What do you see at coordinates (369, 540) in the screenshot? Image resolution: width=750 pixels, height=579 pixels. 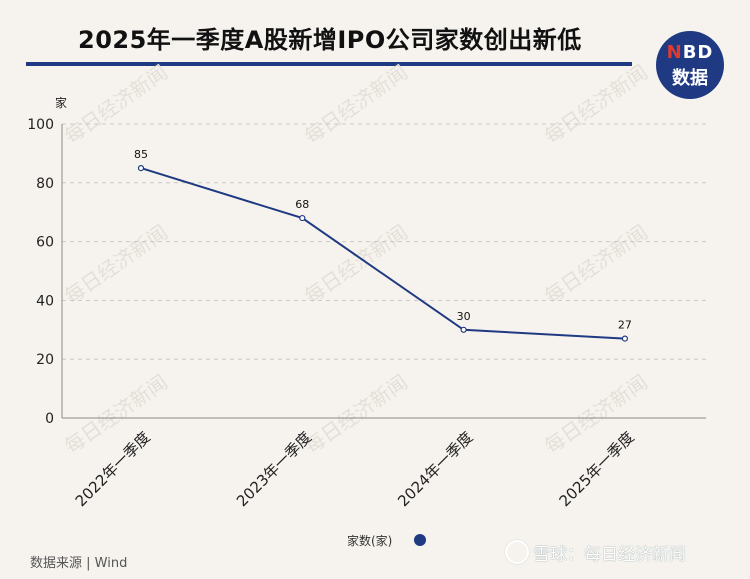 I see `legend-label: 家数(家)` at bounding box center [369, 540].